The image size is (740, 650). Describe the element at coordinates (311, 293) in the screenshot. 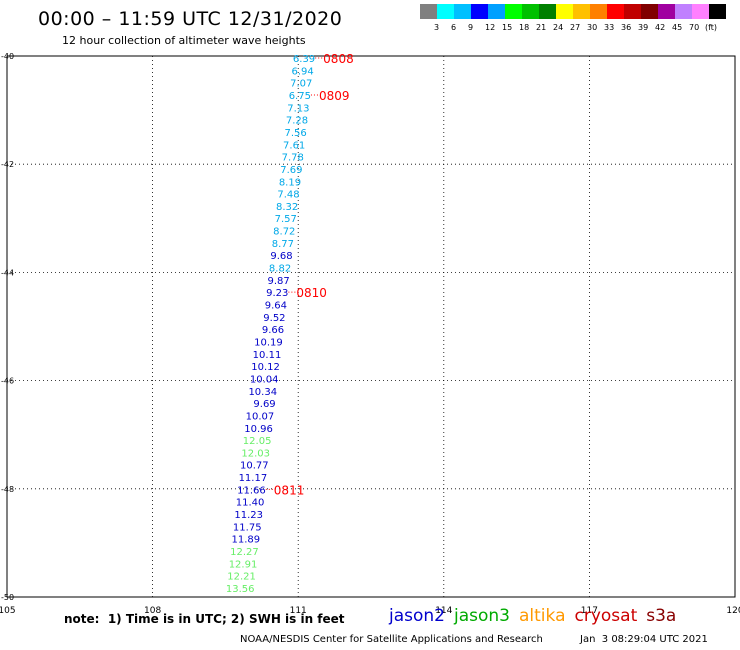

I see `pass-time-label: 0810` at that location.